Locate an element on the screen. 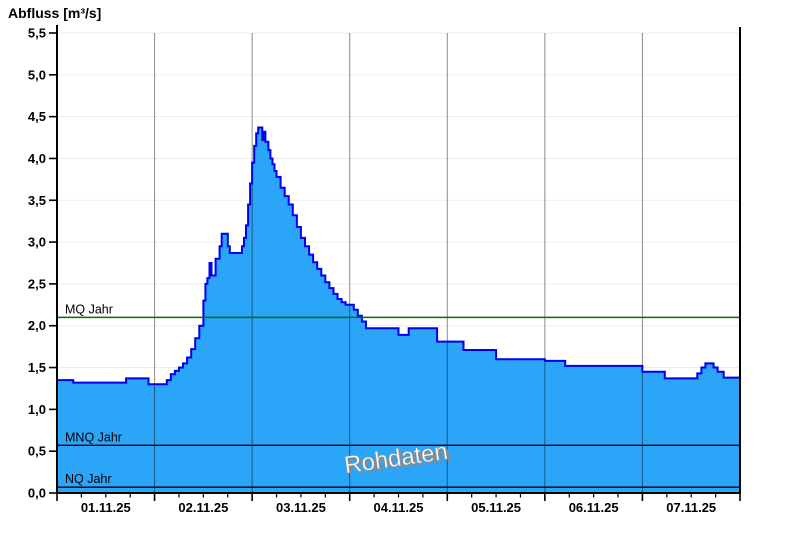  y-tick-label: 0,5 is located at coordinates (37, 451).